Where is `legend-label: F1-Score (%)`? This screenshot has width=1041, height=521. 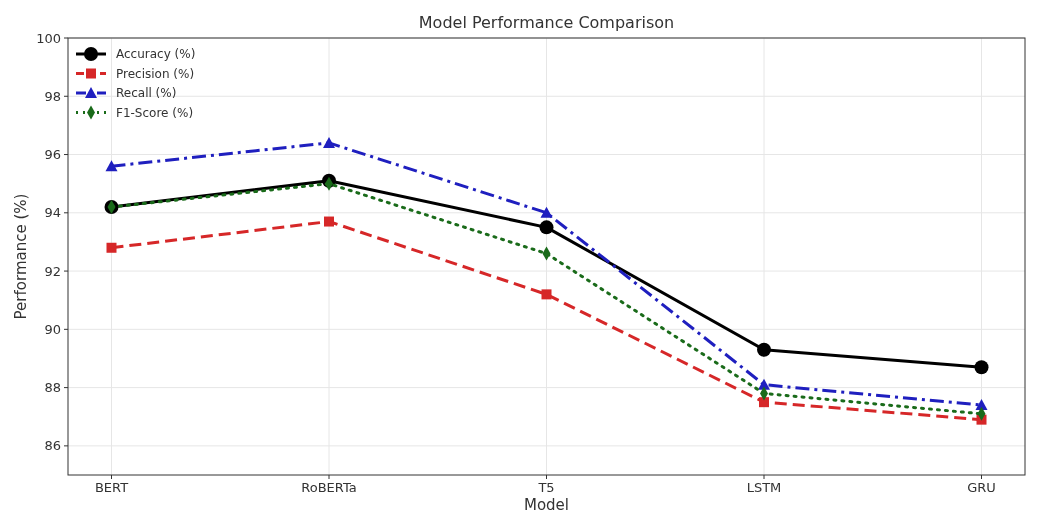 legend-label: F1-Score (%) is located at coordinates (155, 112).